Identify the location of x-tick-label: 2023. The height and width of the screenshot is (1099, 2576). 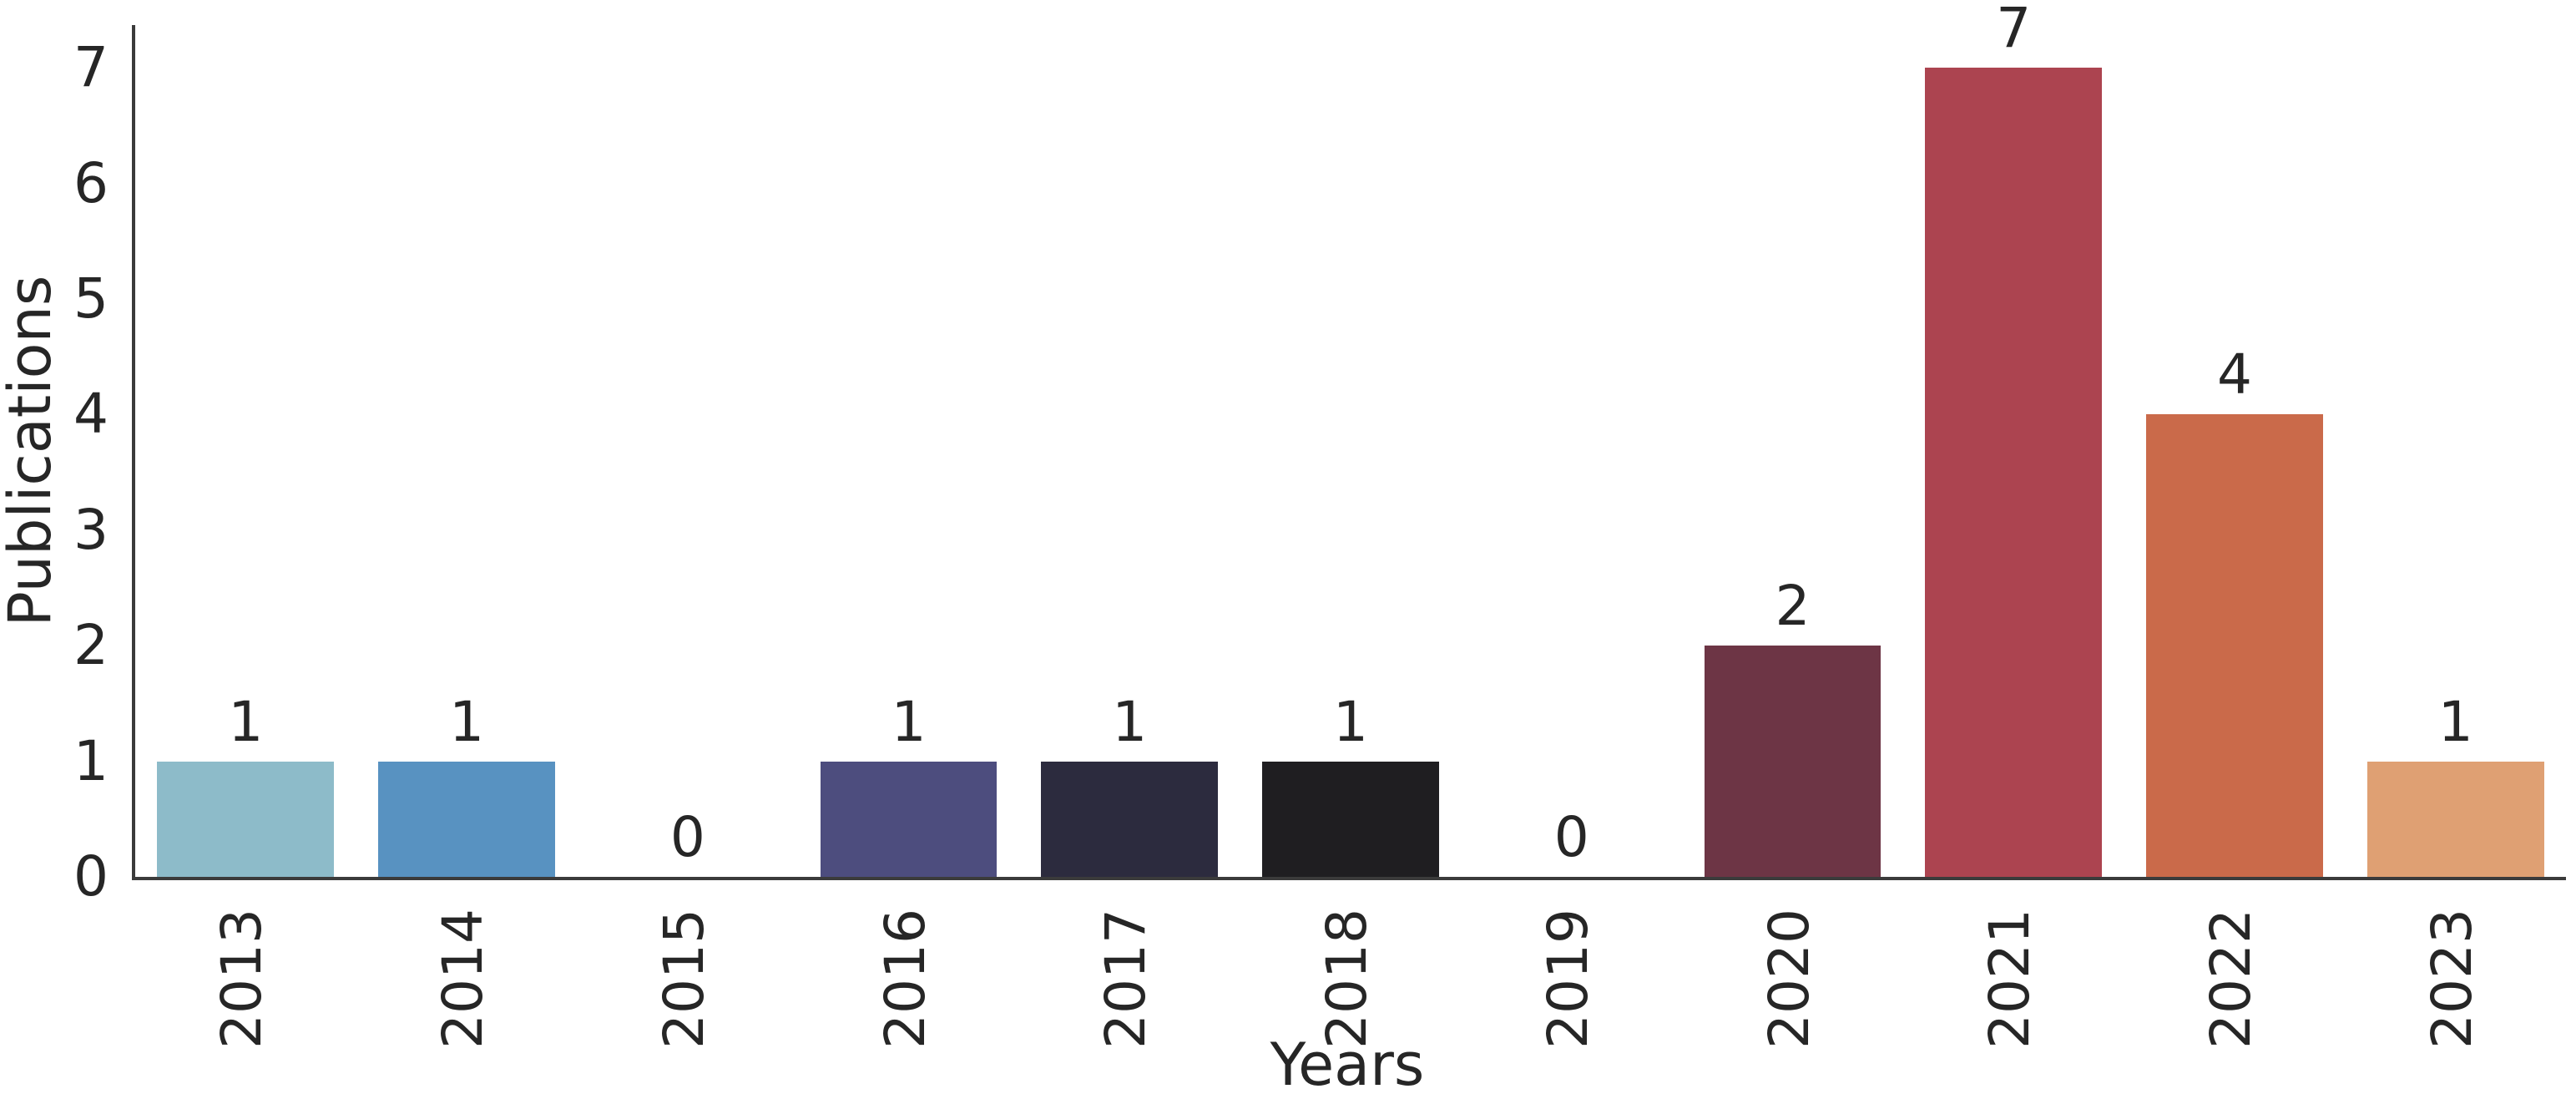
(2451, 979).